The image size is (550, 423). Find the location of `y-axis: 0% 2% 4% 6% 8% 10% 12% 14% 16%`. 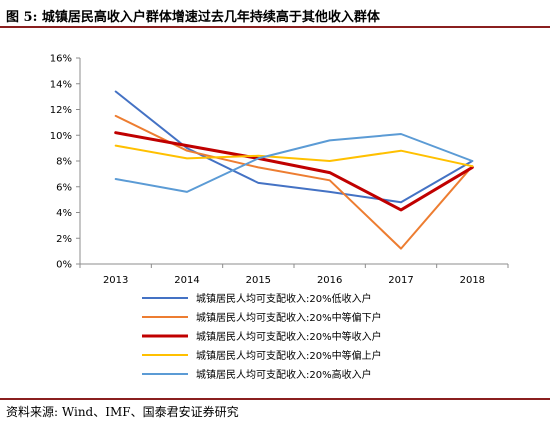

y-axis: 0% 2% 4% 6% 8% 10% 12% 14% 16% is located at coordinates (65, 162).